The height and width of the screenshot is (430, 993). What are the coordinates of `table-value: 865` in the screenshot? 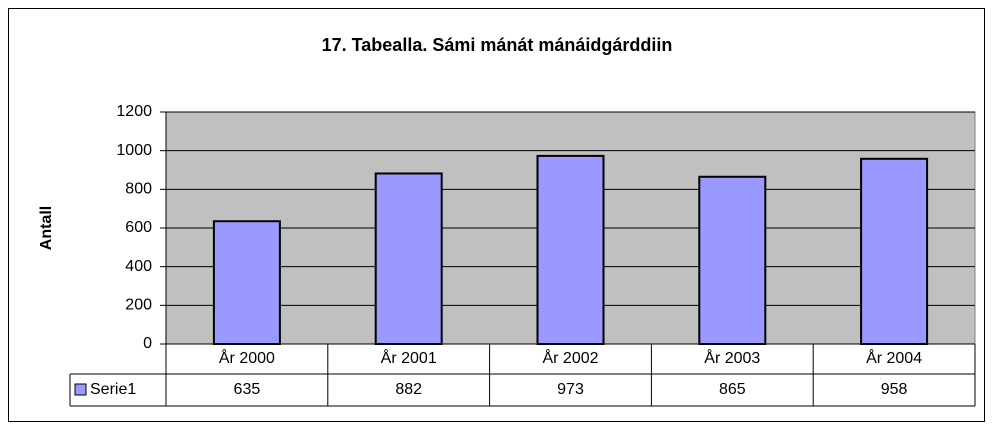 It's located at (732, 389).